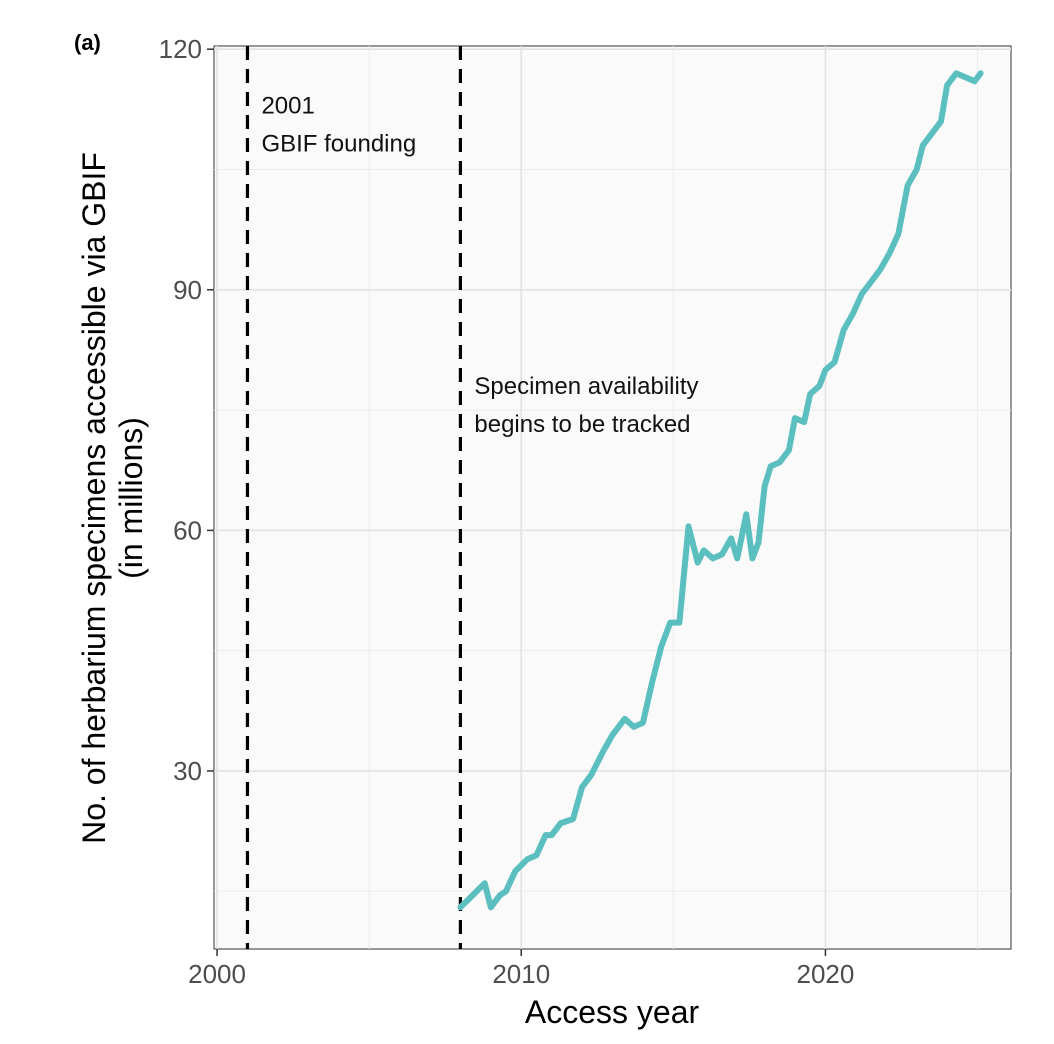  Describe the element at coordinates (338, 124) in the screenshot. I see `reference-line-label-1: 2001 GBIF founding` at that location.